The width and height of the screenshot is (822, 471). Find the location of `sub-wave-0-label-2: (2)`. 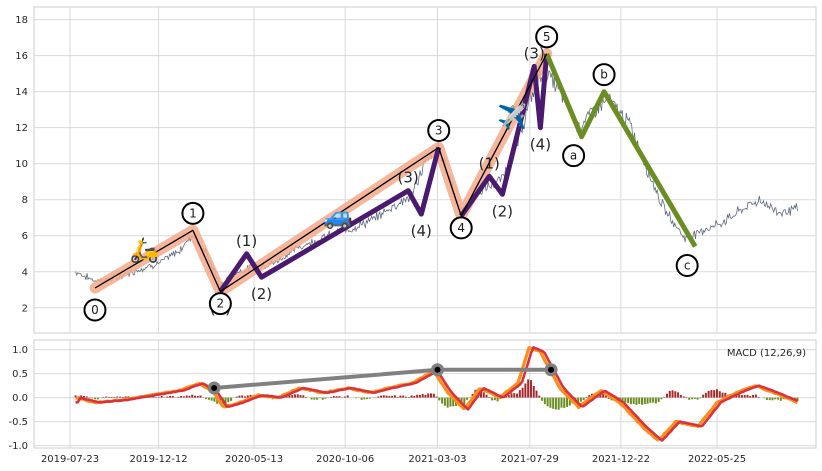

sub-wave-0-label-2: (2) is located at coordinates (261, 294).